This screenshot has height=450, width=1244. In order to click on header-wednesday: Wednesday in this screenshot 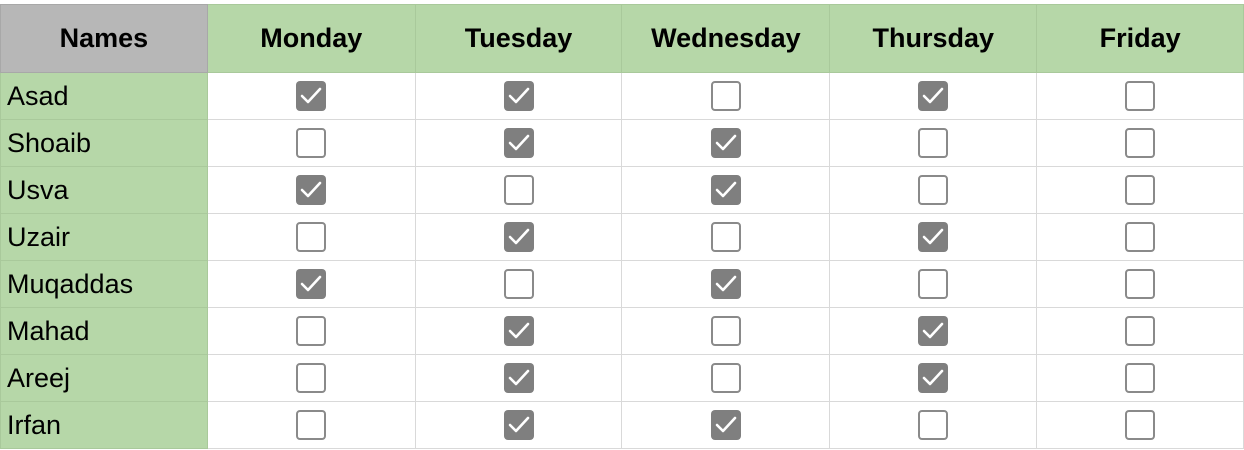, I will do `click(726, 38)`.